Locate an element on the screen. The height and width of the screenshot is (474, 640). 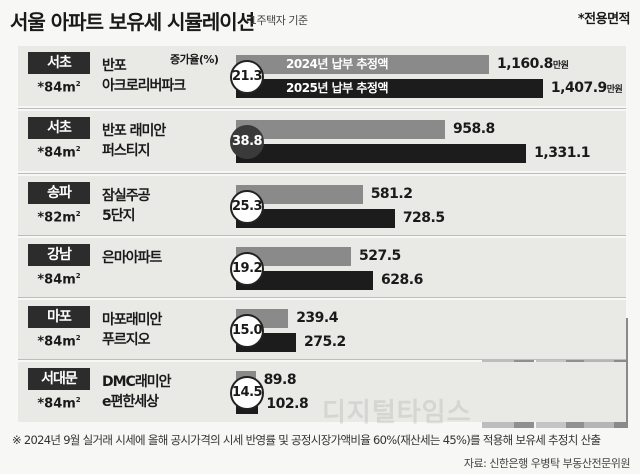
rate-circle: 14.5 is located at coordinates (247, 393).